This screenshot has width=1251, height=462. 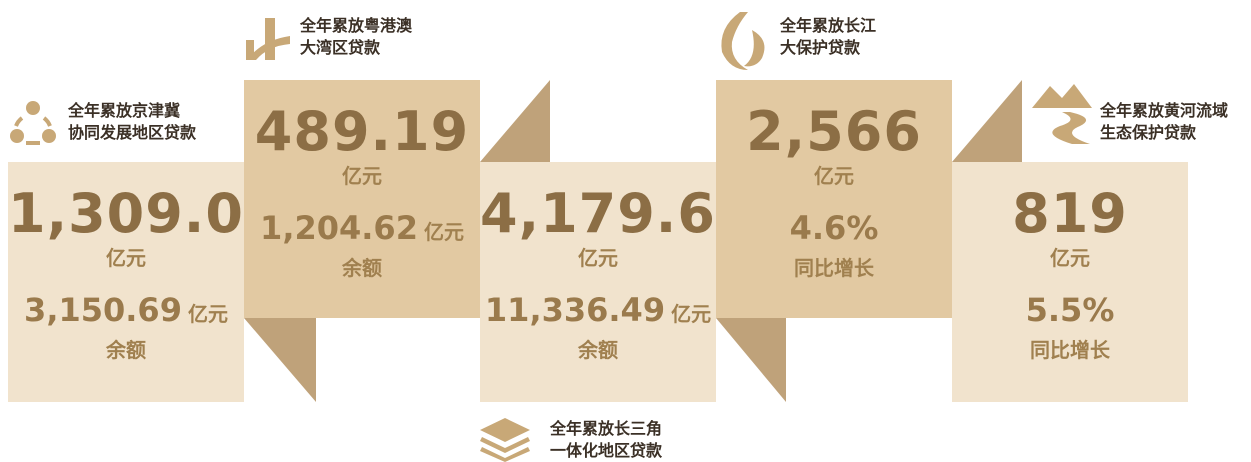 I want to click on title-line: 一体化地区贷款, so click(x=606, y=450).